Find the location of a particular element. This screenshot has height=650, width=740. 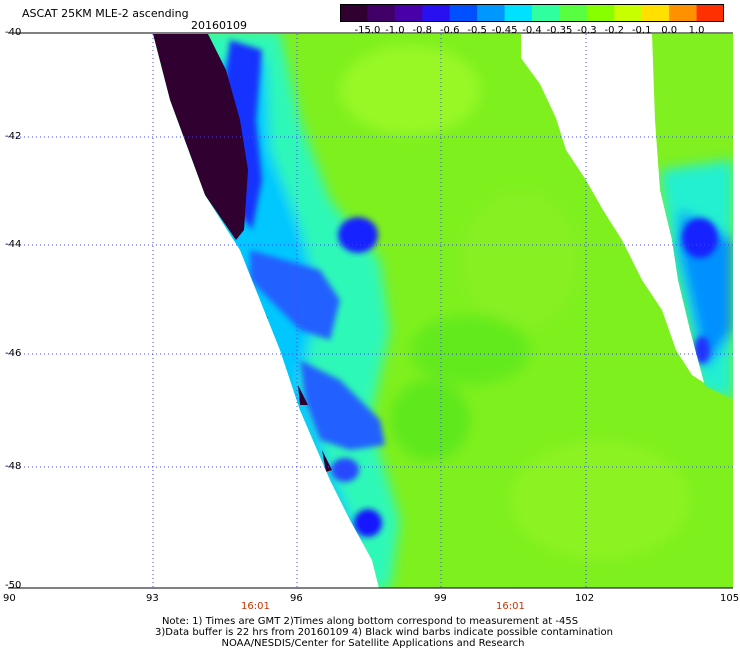

colorbar is located at coordinates (532, 13).